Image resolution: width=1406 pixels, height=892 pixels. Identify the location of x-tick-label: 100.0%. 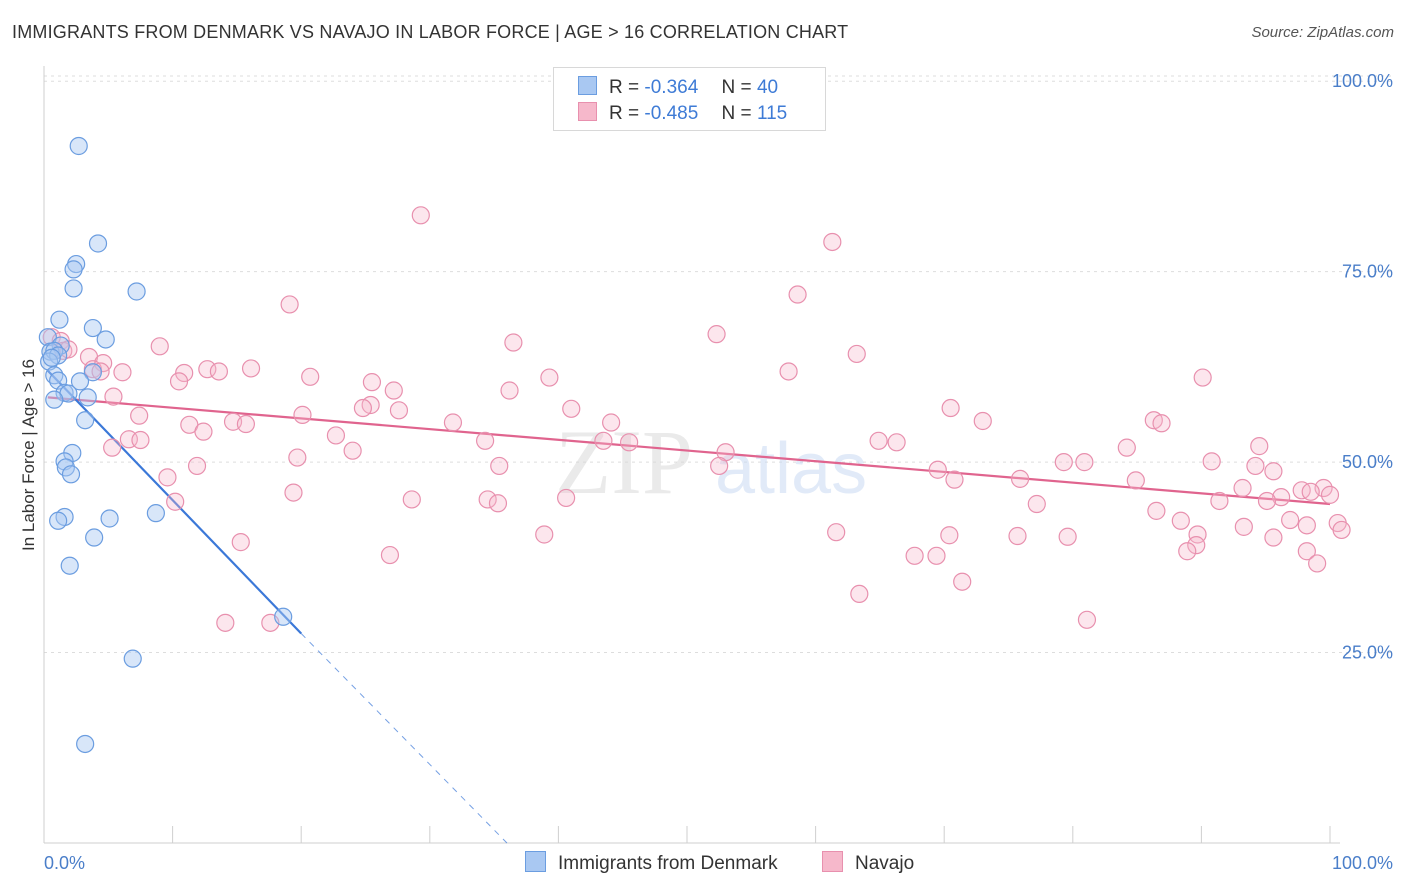
(1362, 863).